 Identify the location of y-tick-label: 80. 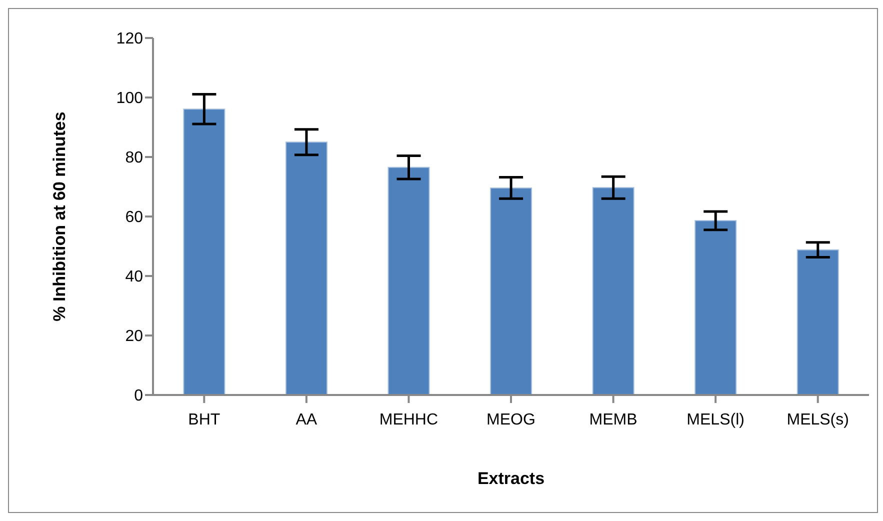
(134, 158).